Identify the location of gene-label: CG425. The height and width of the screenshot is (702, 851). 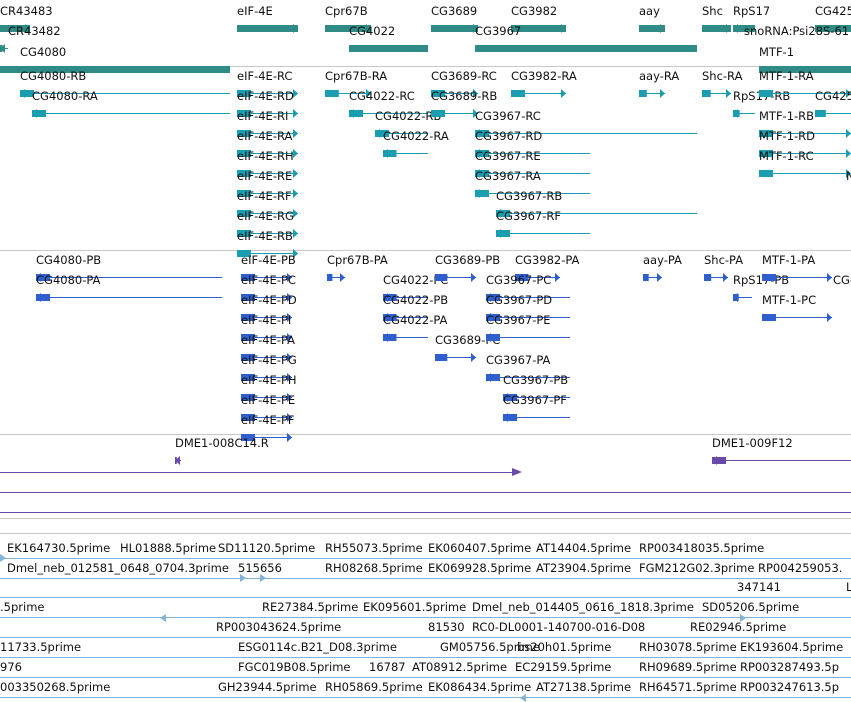
(833, 11).